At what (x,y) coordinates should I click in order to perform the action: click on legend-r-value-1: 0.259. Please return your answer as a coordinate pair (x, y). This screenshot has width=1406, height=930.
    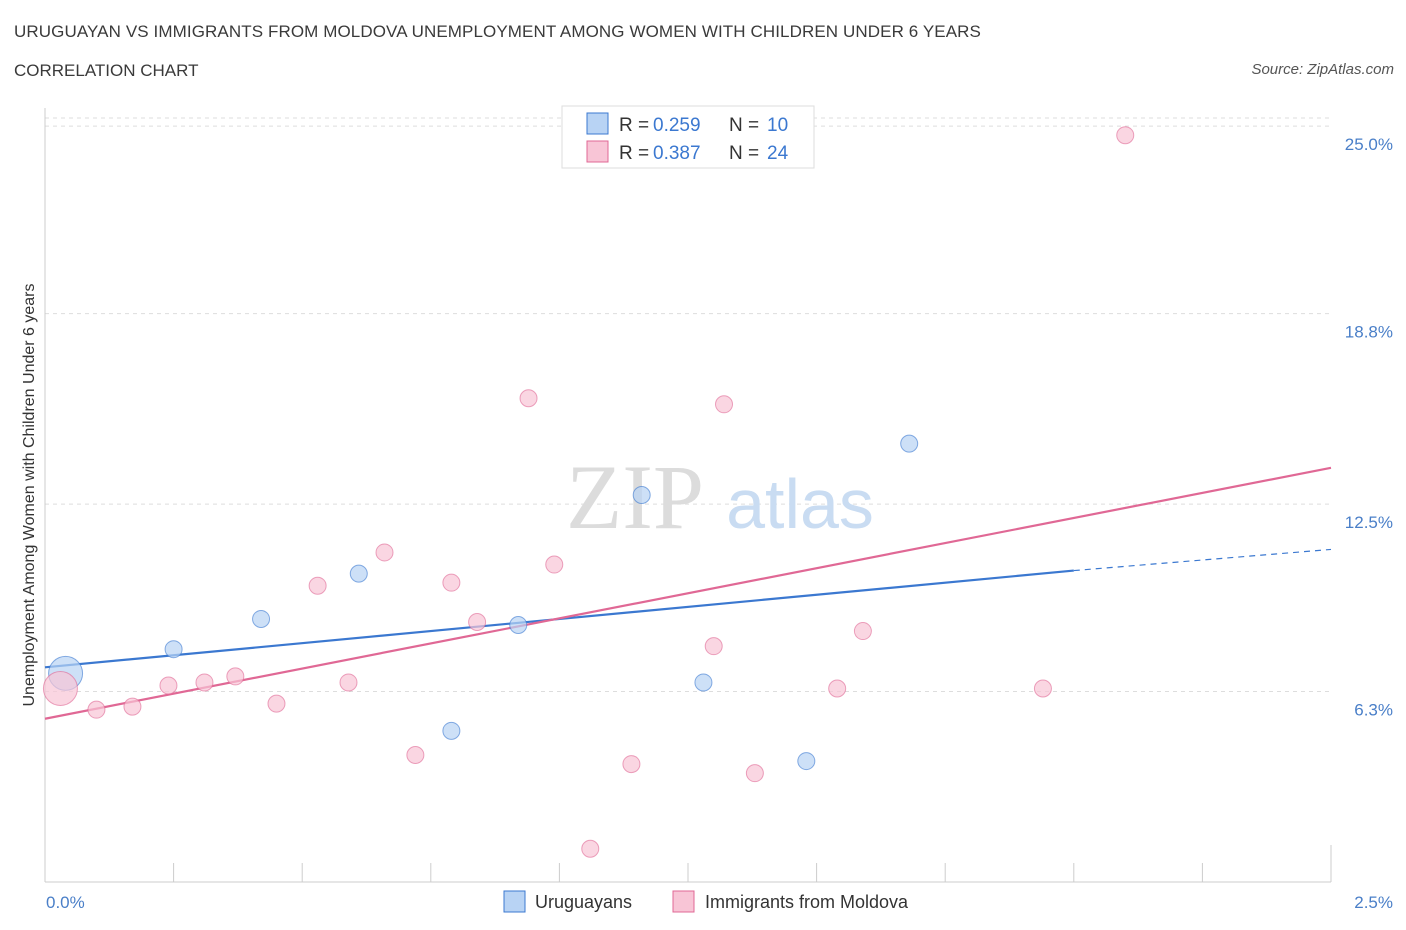
    Looking at the image, I should click on (677, 125).